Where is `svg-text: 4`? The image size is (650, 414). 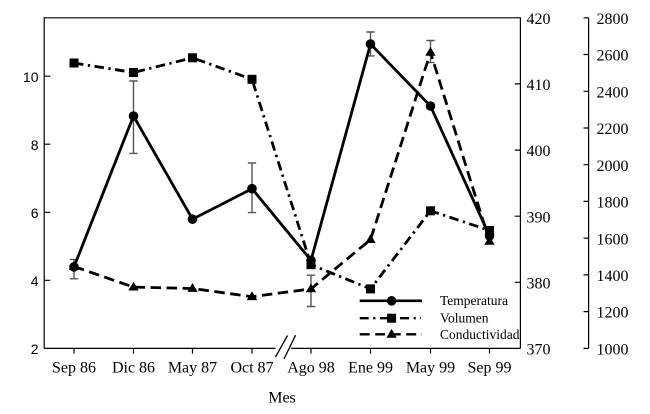
svg-text: 4 is located at coordinates (35, 281).